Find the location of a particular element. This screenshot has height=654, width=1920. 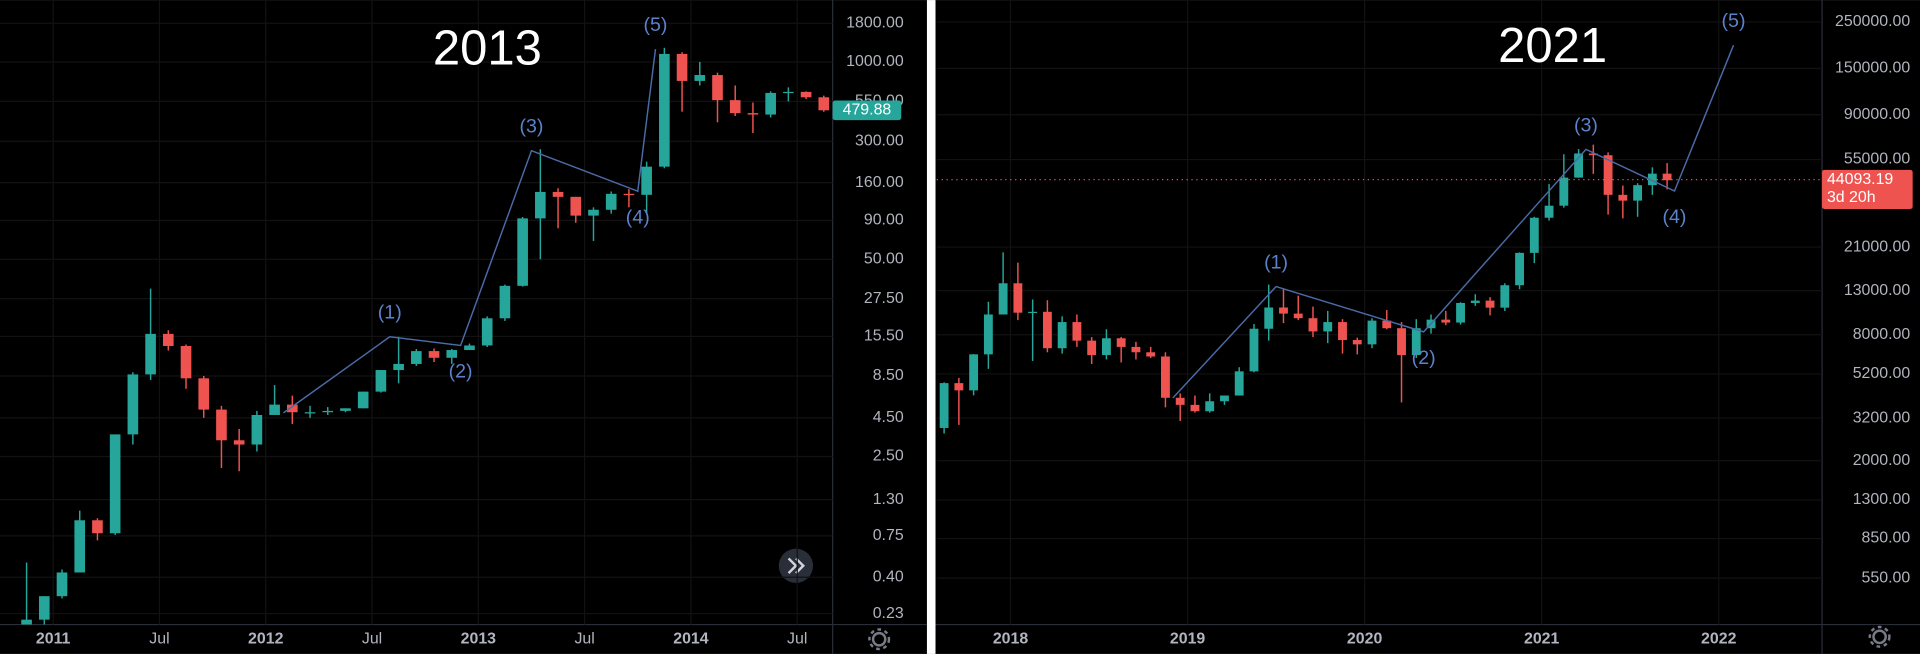

y-tick-label: 8.50 is located at coordinates (888, 375).